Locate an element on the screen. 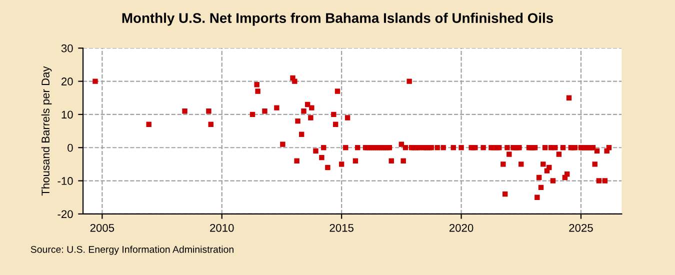  chart-title: Monthly U.S. Net Imports from Bahama Islands of Unfinished Oils is located at coordinates (338, 19).